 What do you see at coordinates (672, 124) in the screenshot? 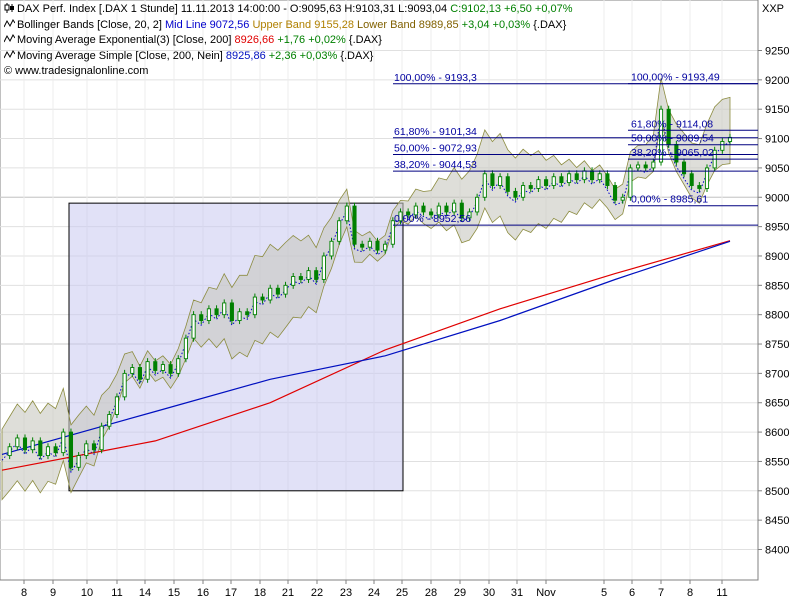
I see `fib-right-label: 61,80% - 9114,08` at bounding box center [672, 124].